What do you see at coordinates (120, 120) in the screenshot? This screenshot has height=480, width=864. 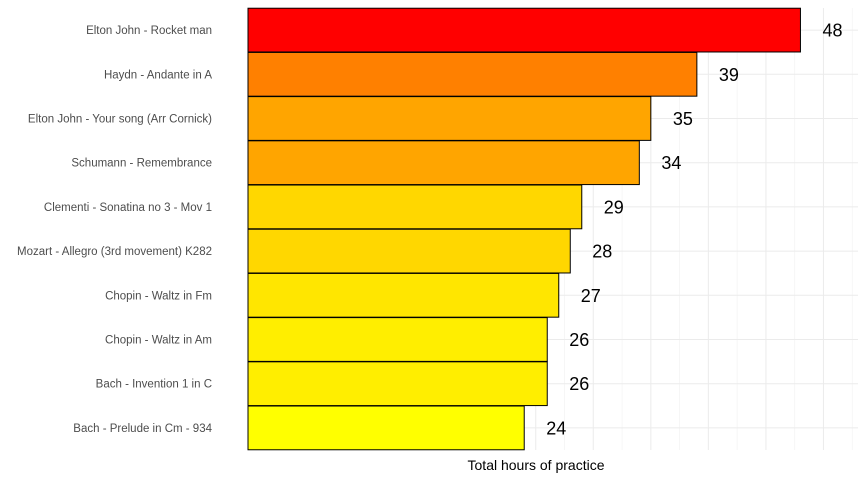 I see `category-label: Elton John - Your song (Arr Cornick)` at bounding box center [120, 120].